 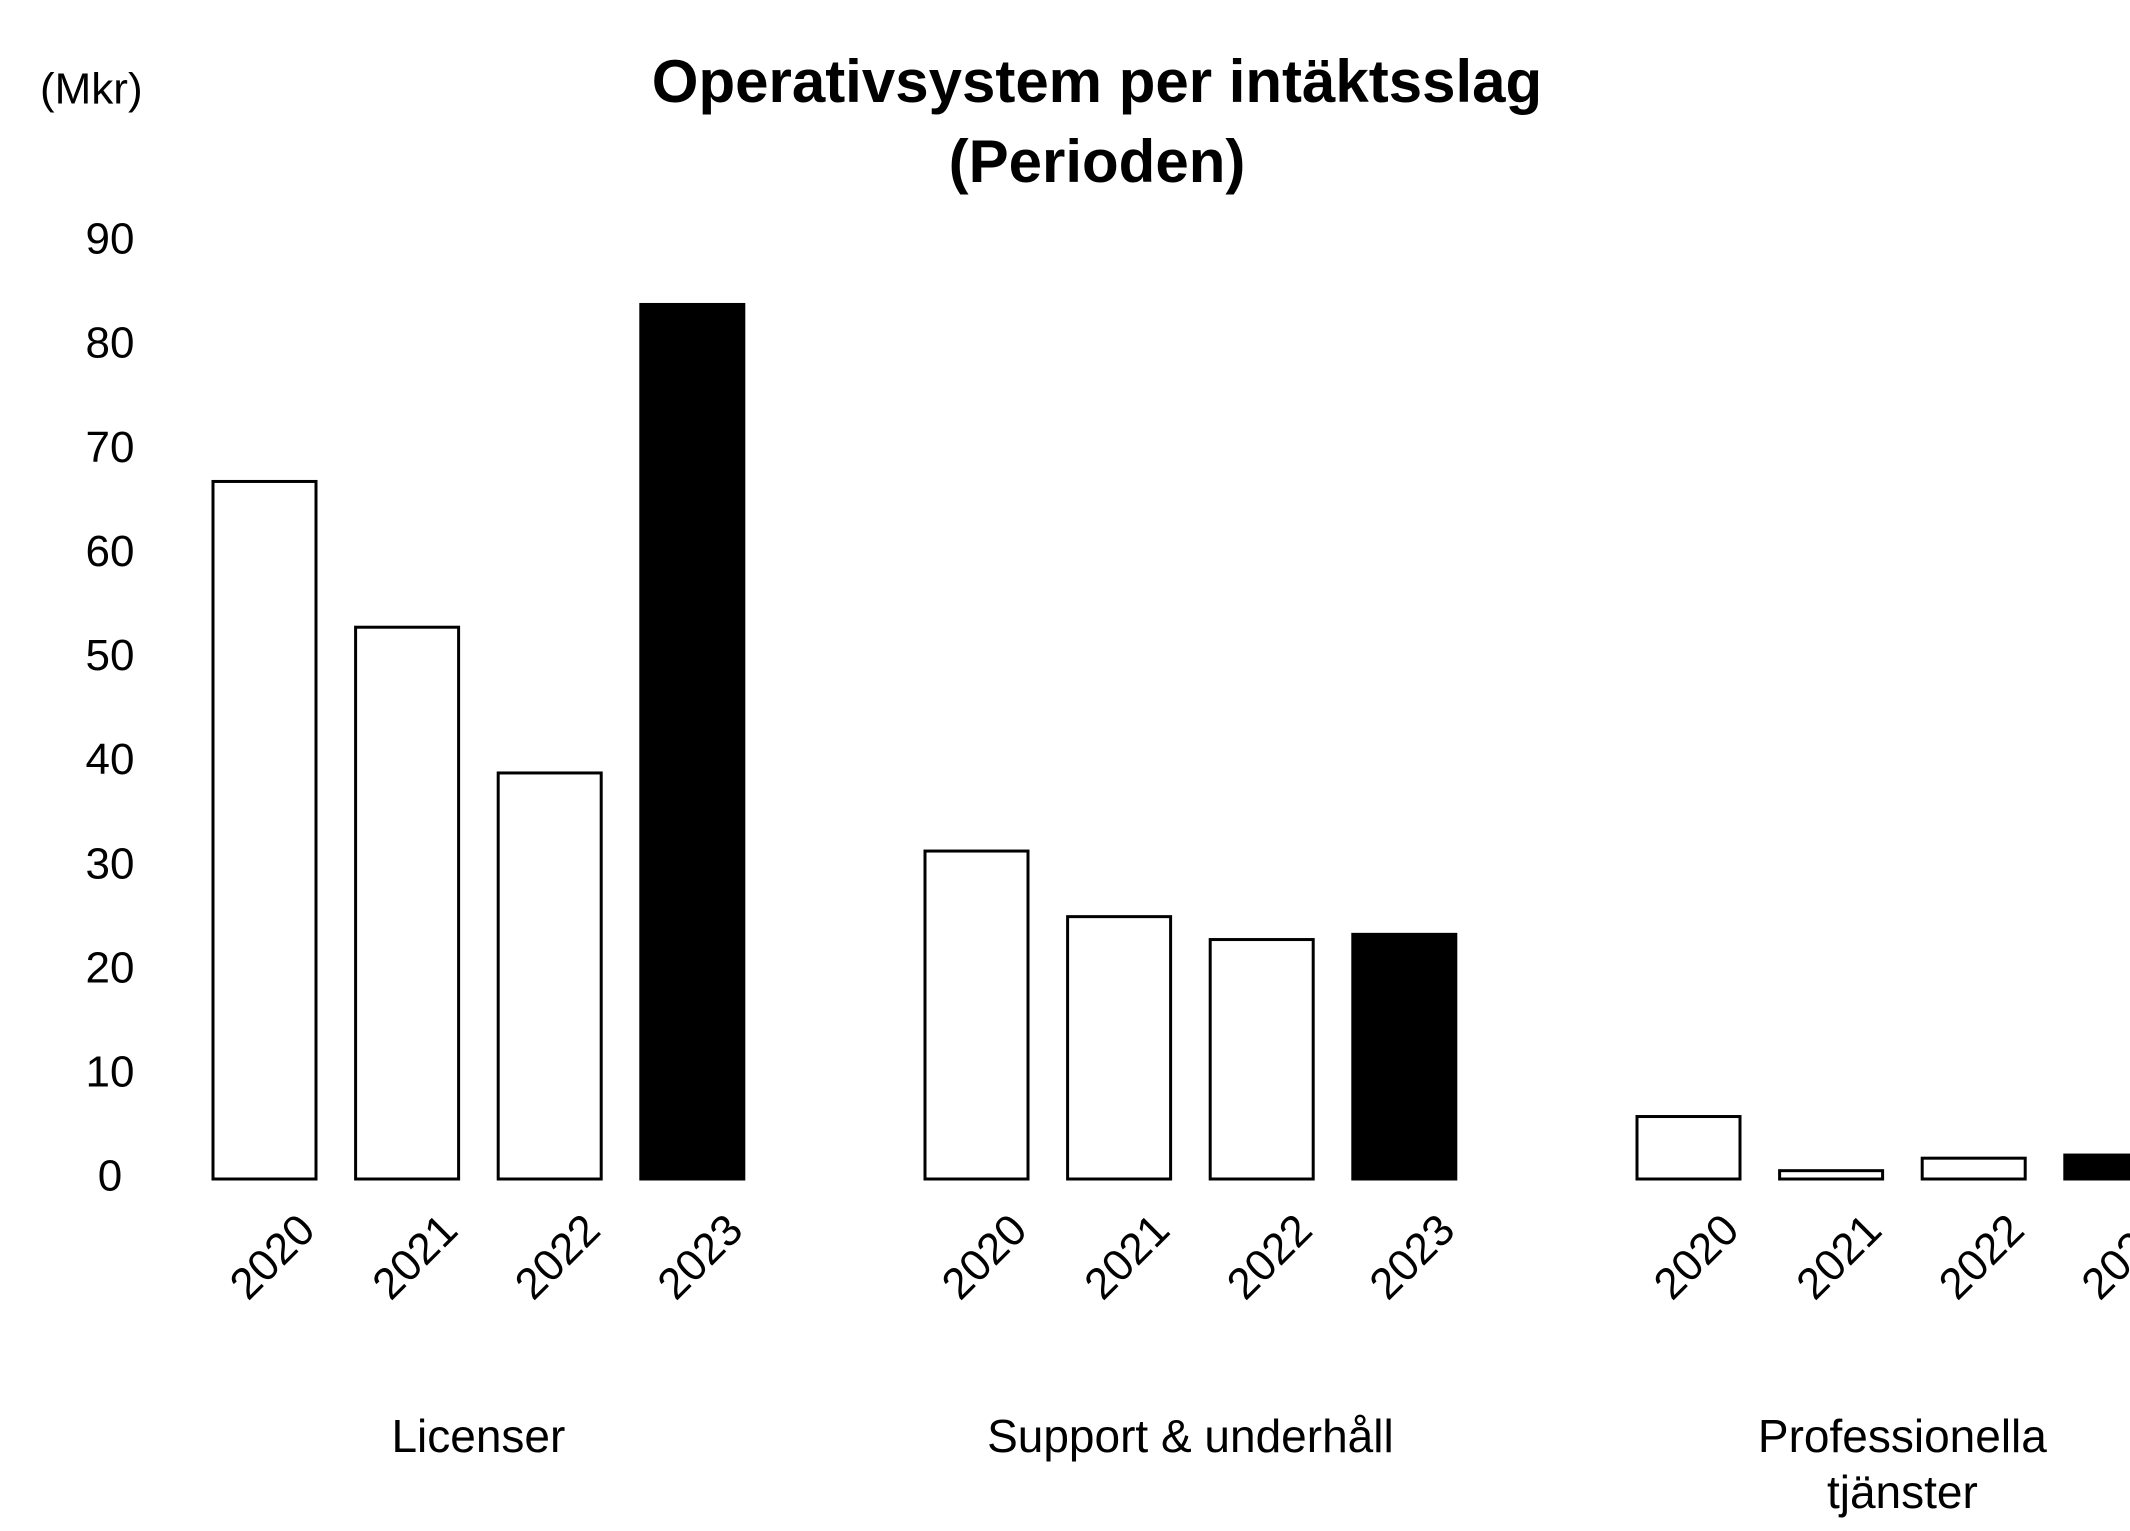 What do you see at coordinates (110, 863) in the screenshot?
I see `y-tick-label: 30` at bounding box center [110, 863].